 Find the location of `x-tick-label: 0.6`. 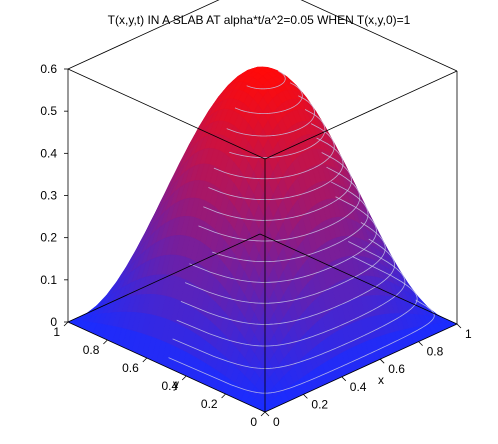

x-tick-label: 0.6 is located at coordinates (396, 369).